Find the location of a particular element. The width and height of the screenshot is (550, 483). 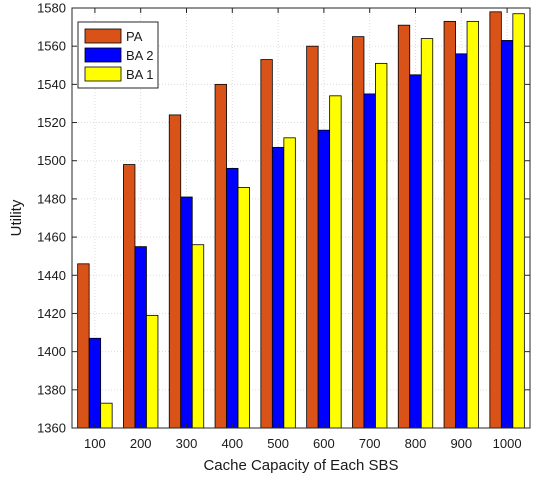

y-tick-label: 1560 is located at coordinates (51, 46).